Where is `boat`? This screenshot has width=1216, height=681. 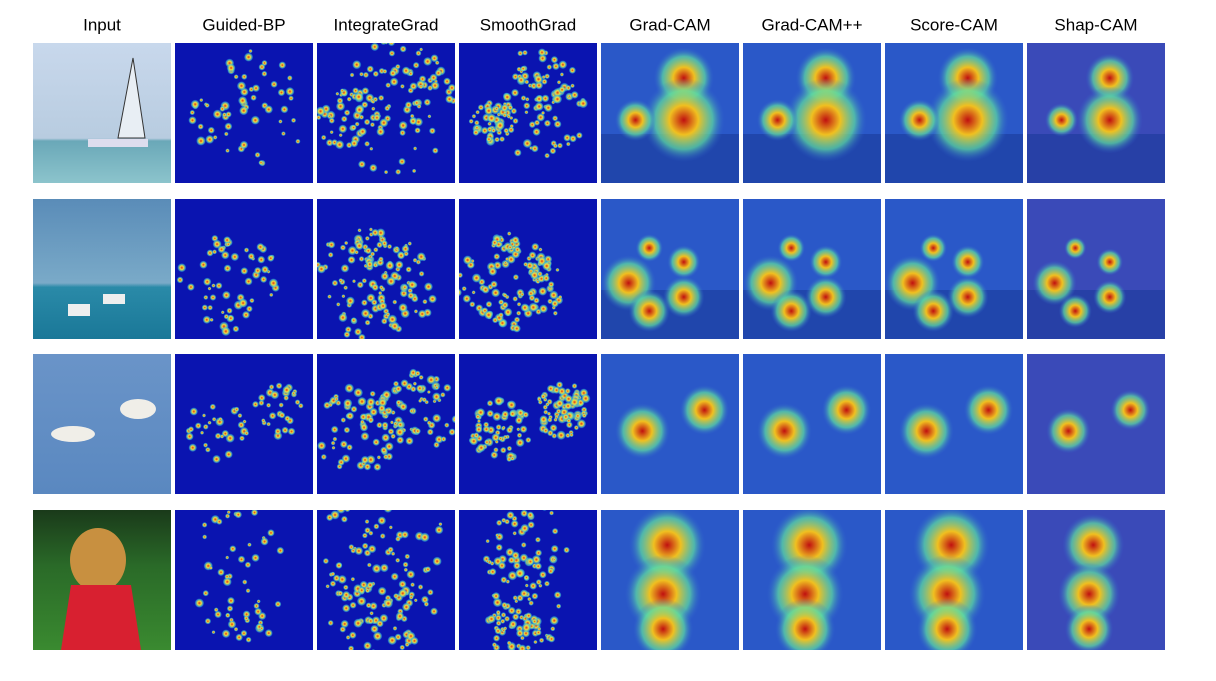
boat is located at coordinates (114, 299).